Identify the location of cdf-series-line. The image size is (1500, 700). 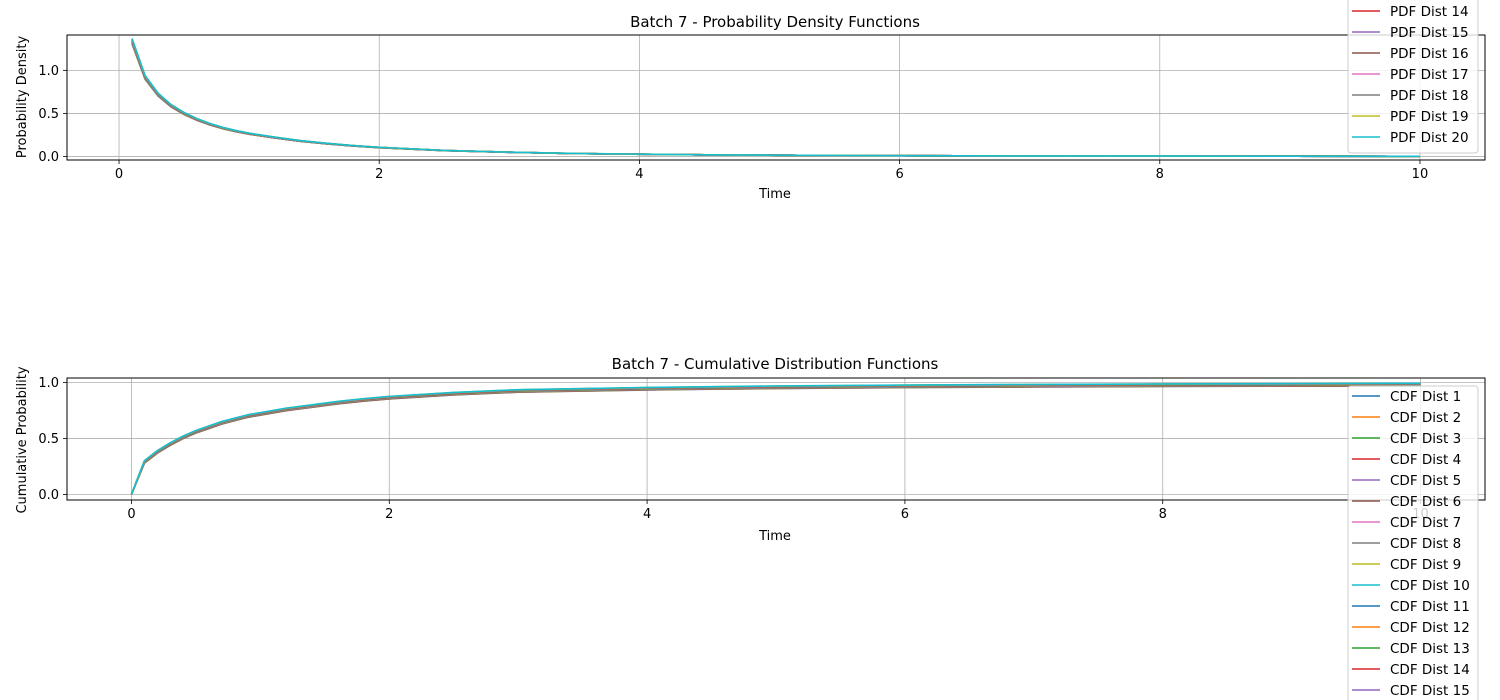
(775, 438).